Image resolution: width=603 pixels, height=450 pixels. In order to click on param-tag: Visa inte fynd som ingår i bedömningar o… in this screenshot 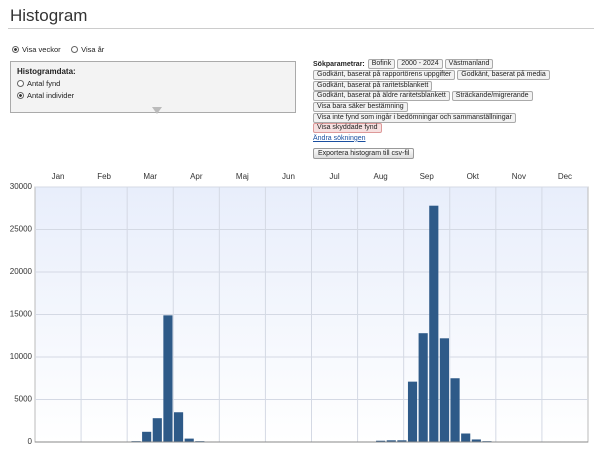, I will do `click(414, 117)`.